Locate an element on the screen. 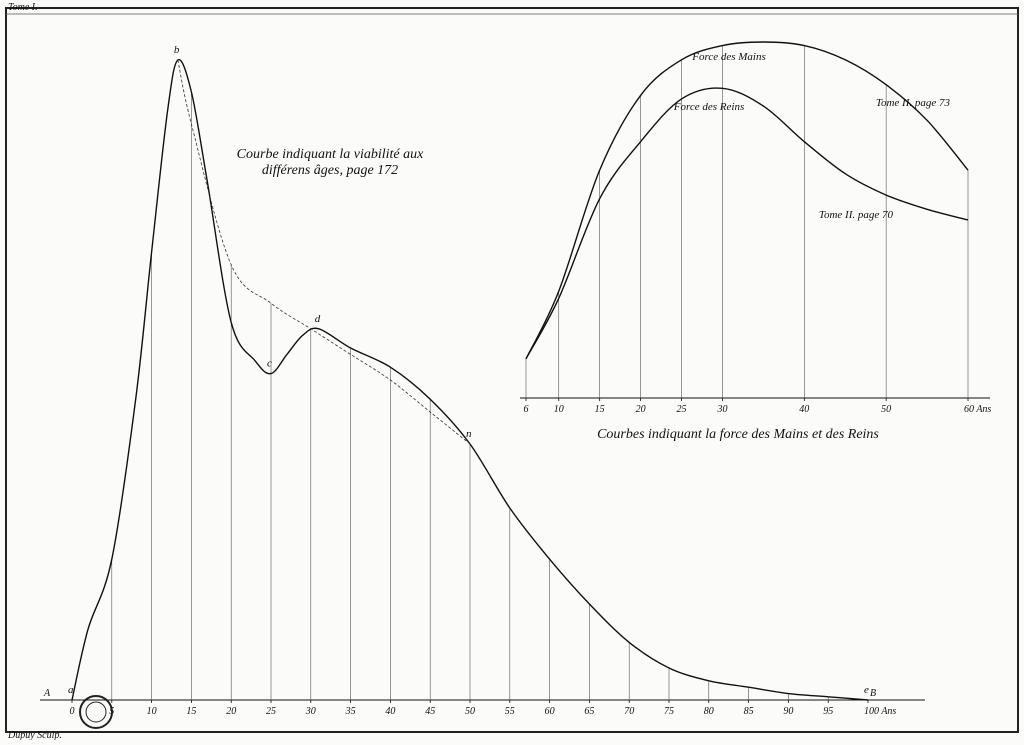  point-label: c is located at coordinates (269, 364).